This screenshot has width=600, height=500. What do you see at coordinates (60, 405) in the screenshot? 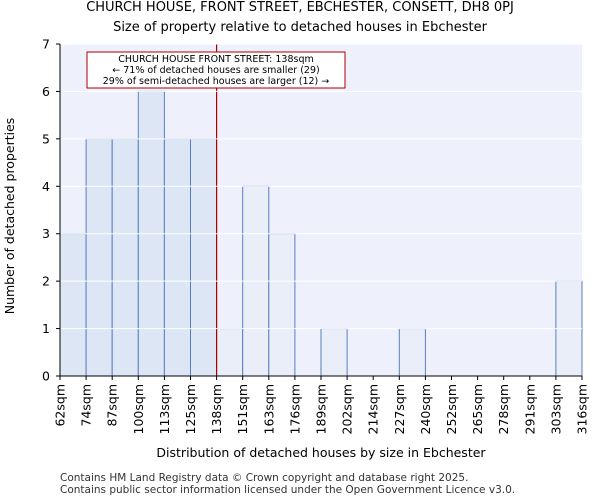
I see `x-tick-label: 62sqm` at bounding box center [60, 405].